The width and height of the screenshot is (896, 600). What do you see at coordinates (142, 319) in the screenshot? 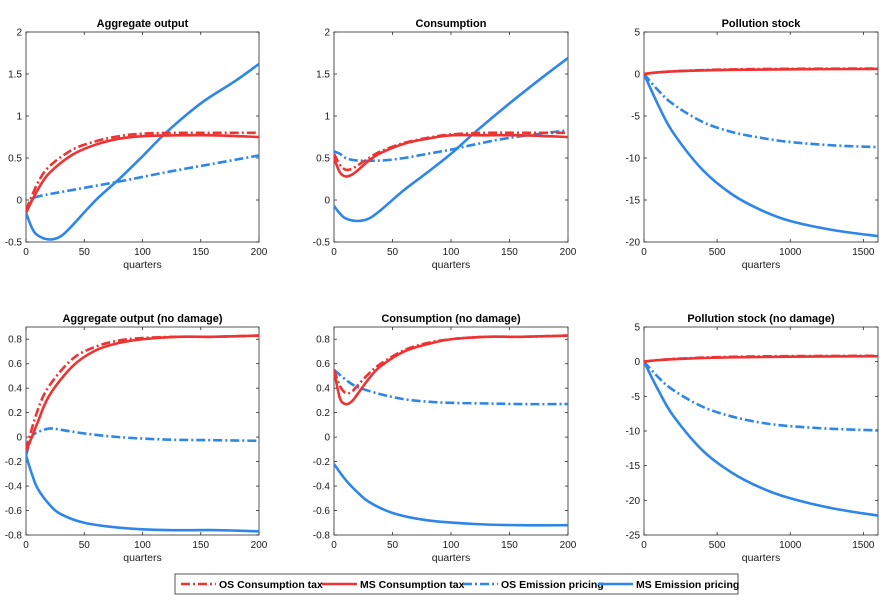
I see `chart-title: Aggregate output (no damage)` at bounding box center [142, 319].